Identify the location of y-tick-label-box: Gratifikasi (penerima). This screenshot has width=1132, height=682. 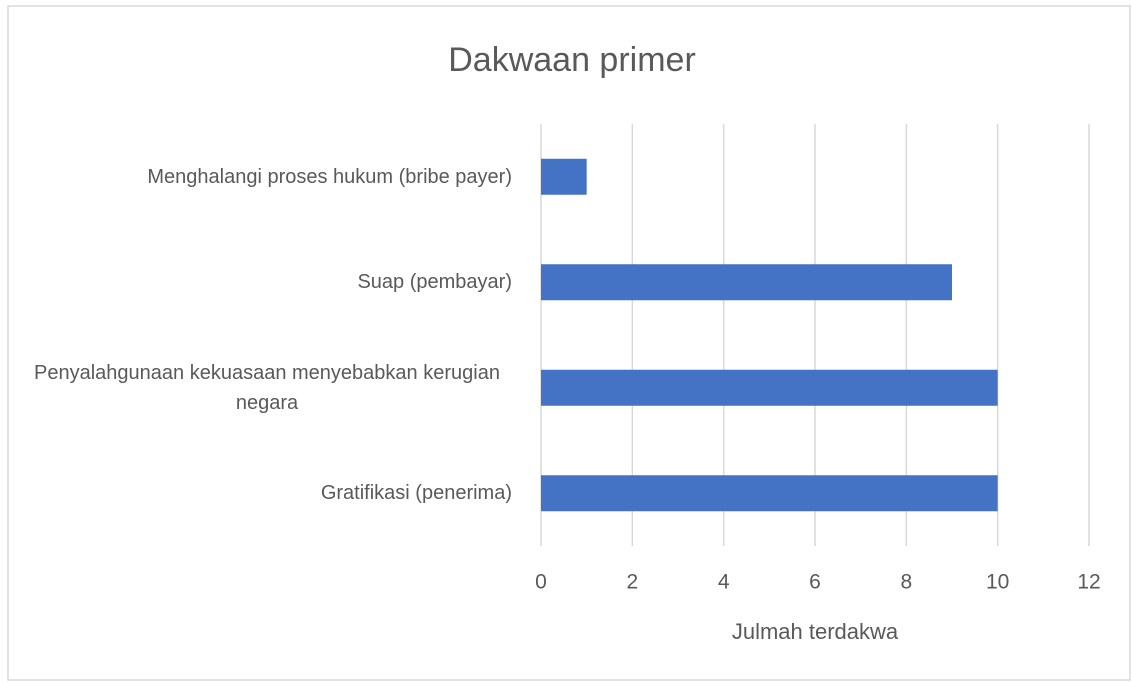
(262, 493).